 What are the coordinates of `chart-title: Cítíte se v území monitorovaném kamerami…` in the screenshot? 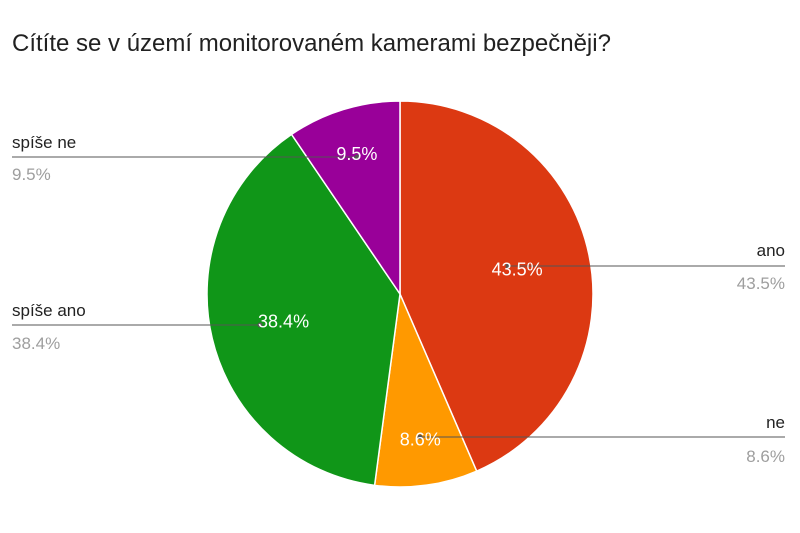 It's located at (311, 43).